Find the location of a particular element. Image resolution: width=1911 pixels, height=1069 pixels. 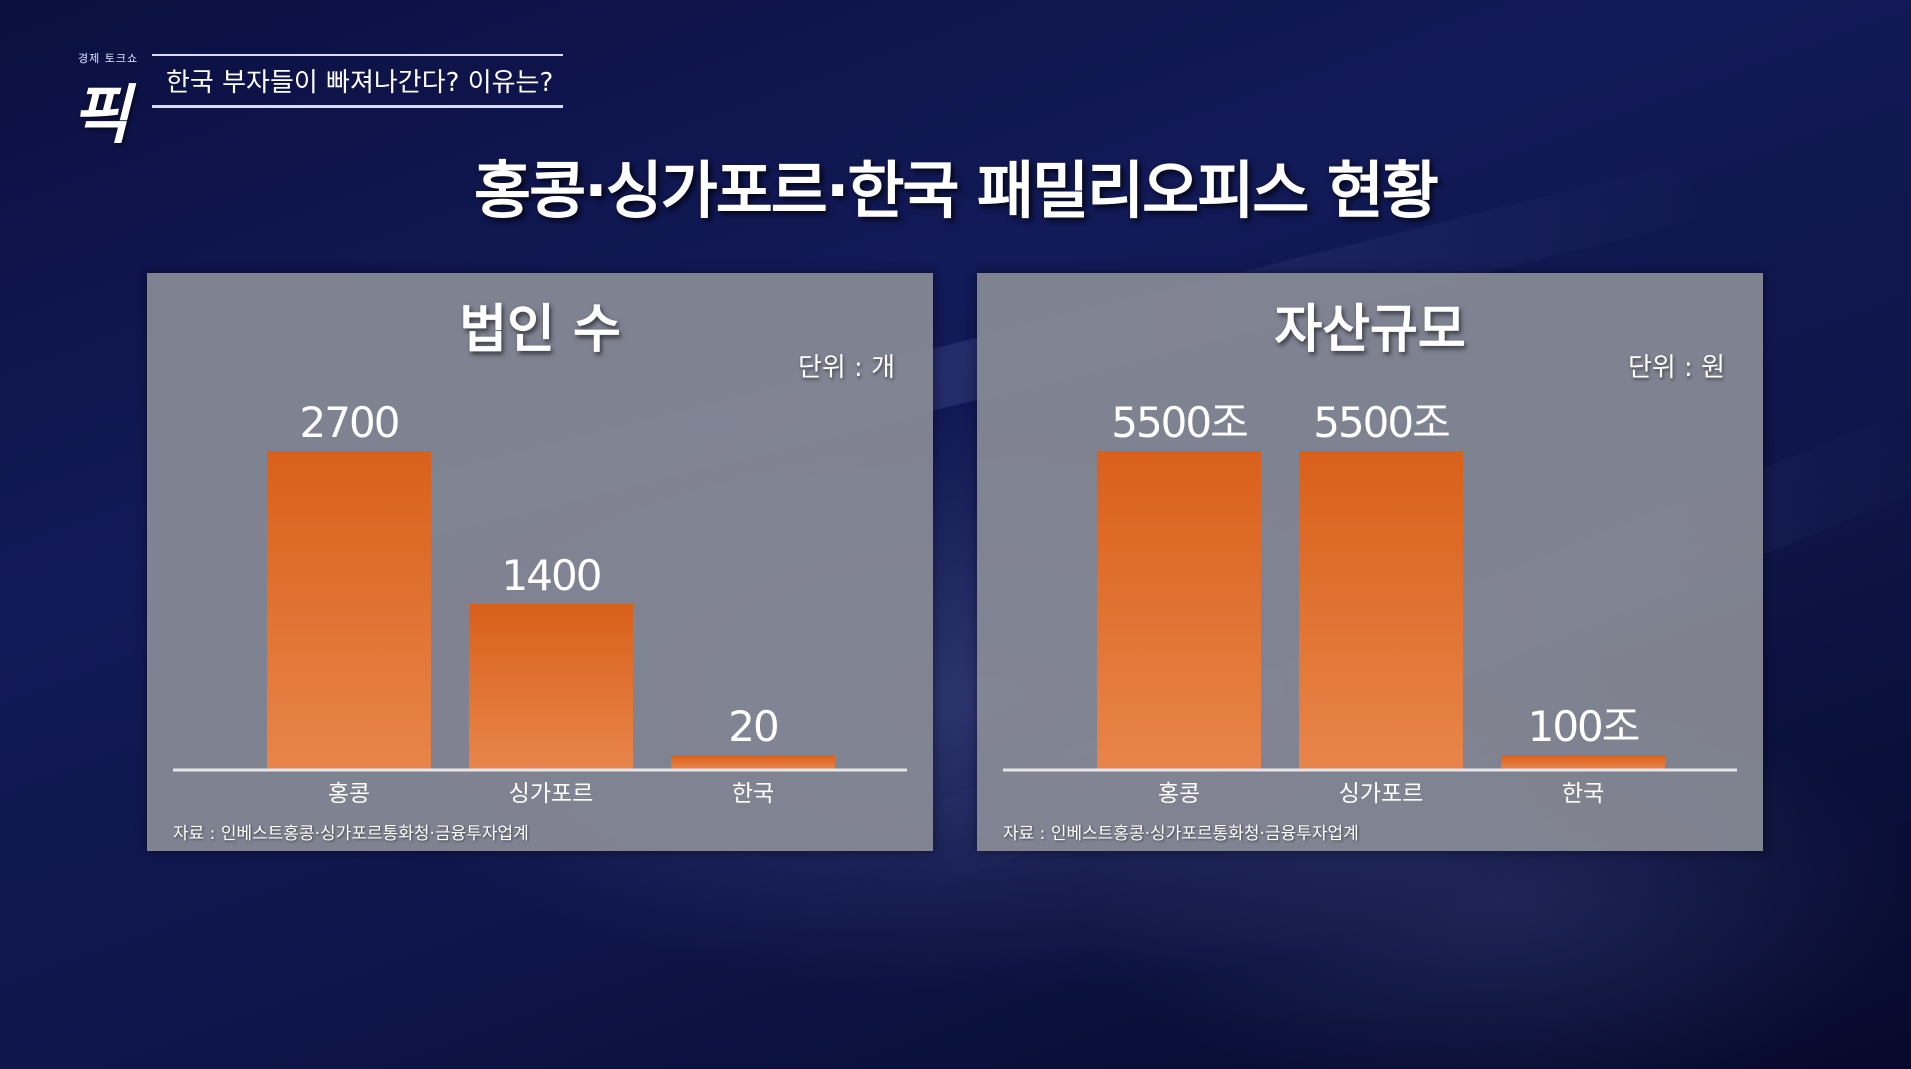

chart-title: 자산규모 is located at coordinates (1370, 330).